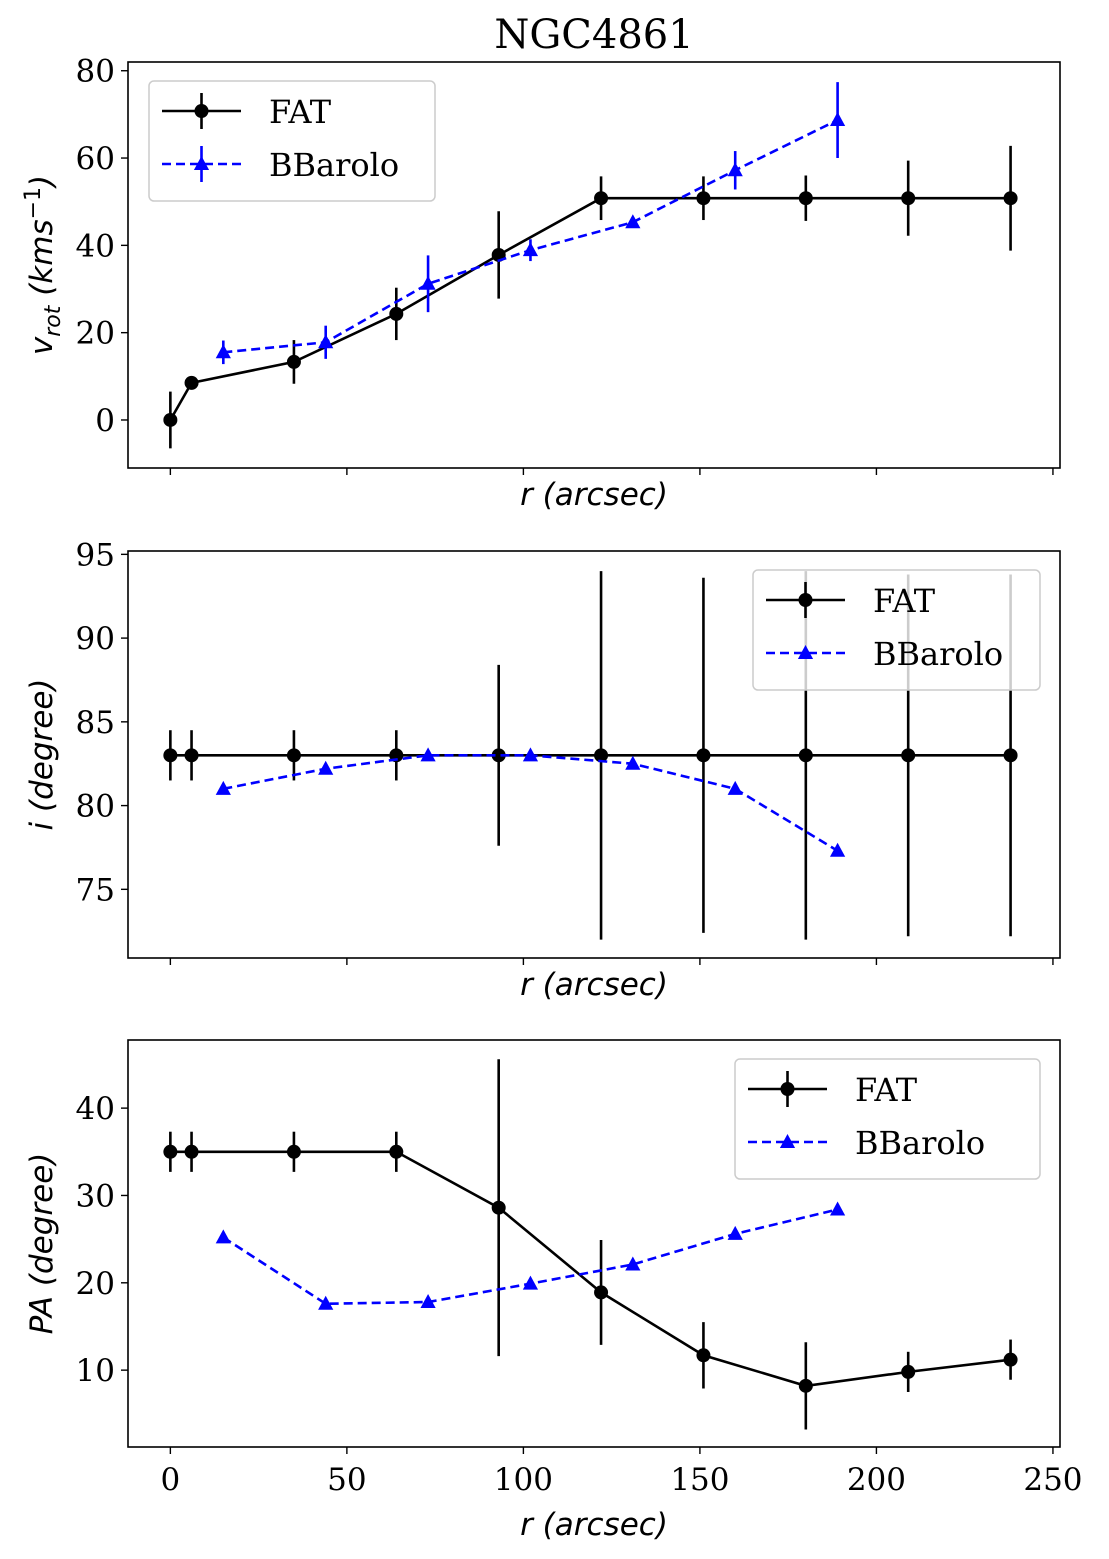  I want to click on y-axis-label: PA (degree), so click(42, 1244).